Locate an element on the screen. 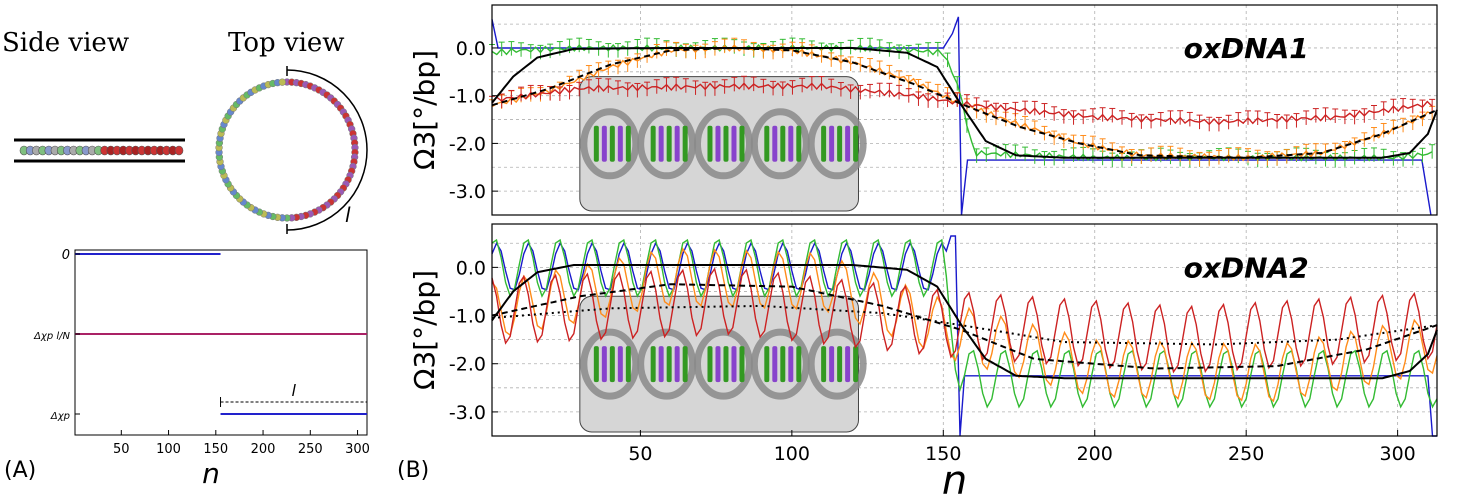  dna-inset-icon is located at coordinates (723, 364).